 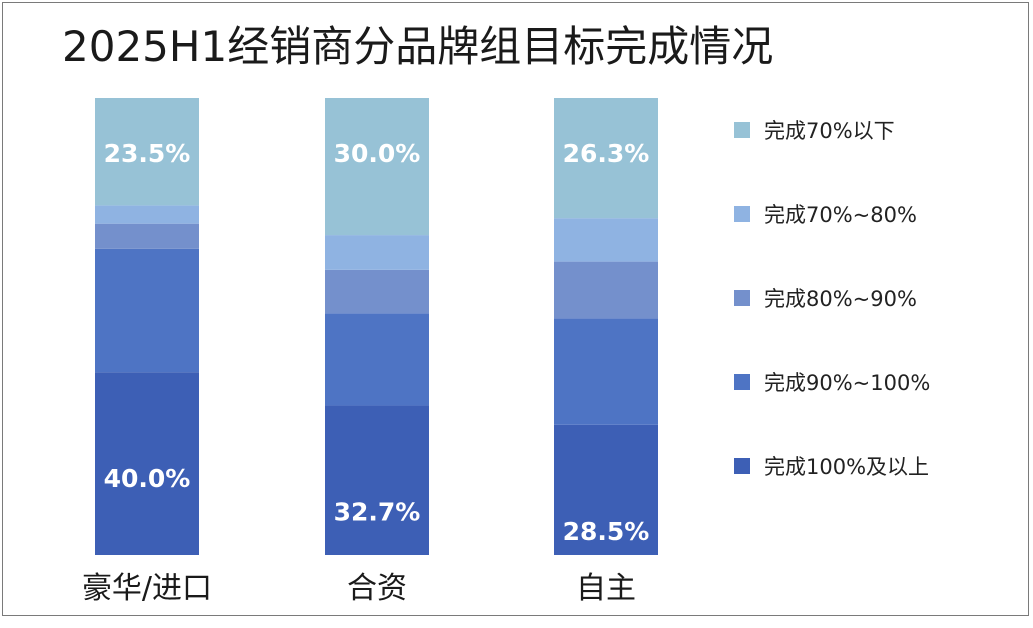 What do you see at coordinates (147, 588) in the screenshot?
I see `category-label: 豪华/进口` at bounding box center [147, 588].